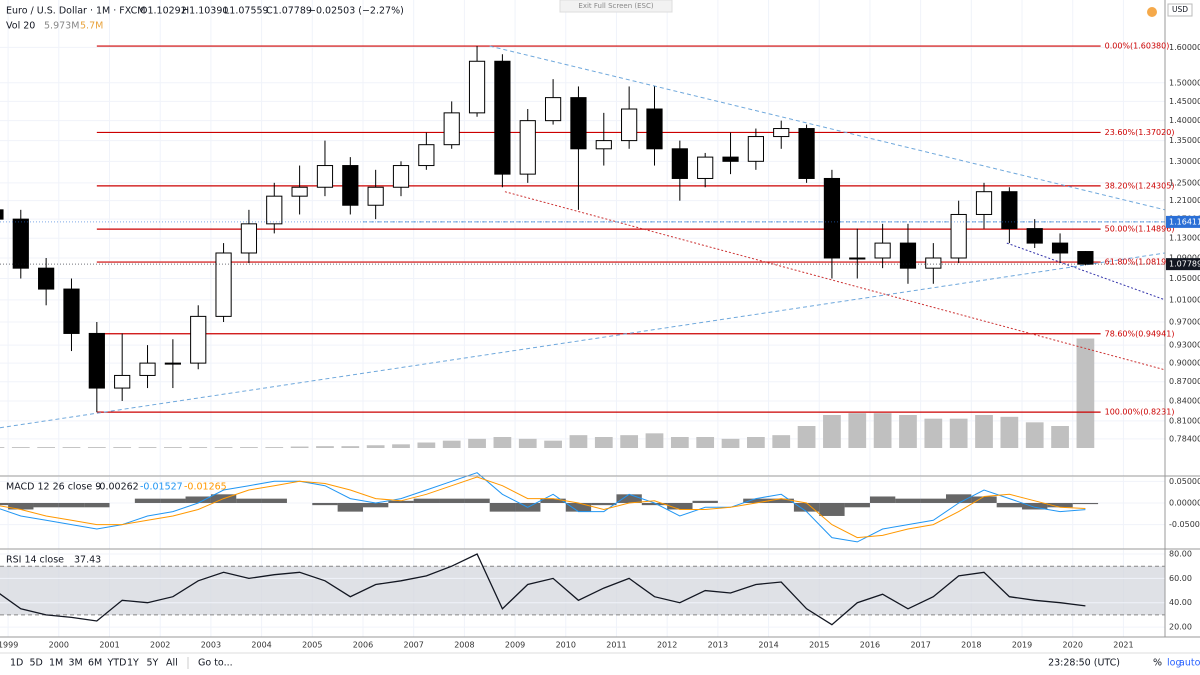  Describe the element at coordinates (163, 11) in the screenshot. I see `ohlc-label: O1.10292` at that location.